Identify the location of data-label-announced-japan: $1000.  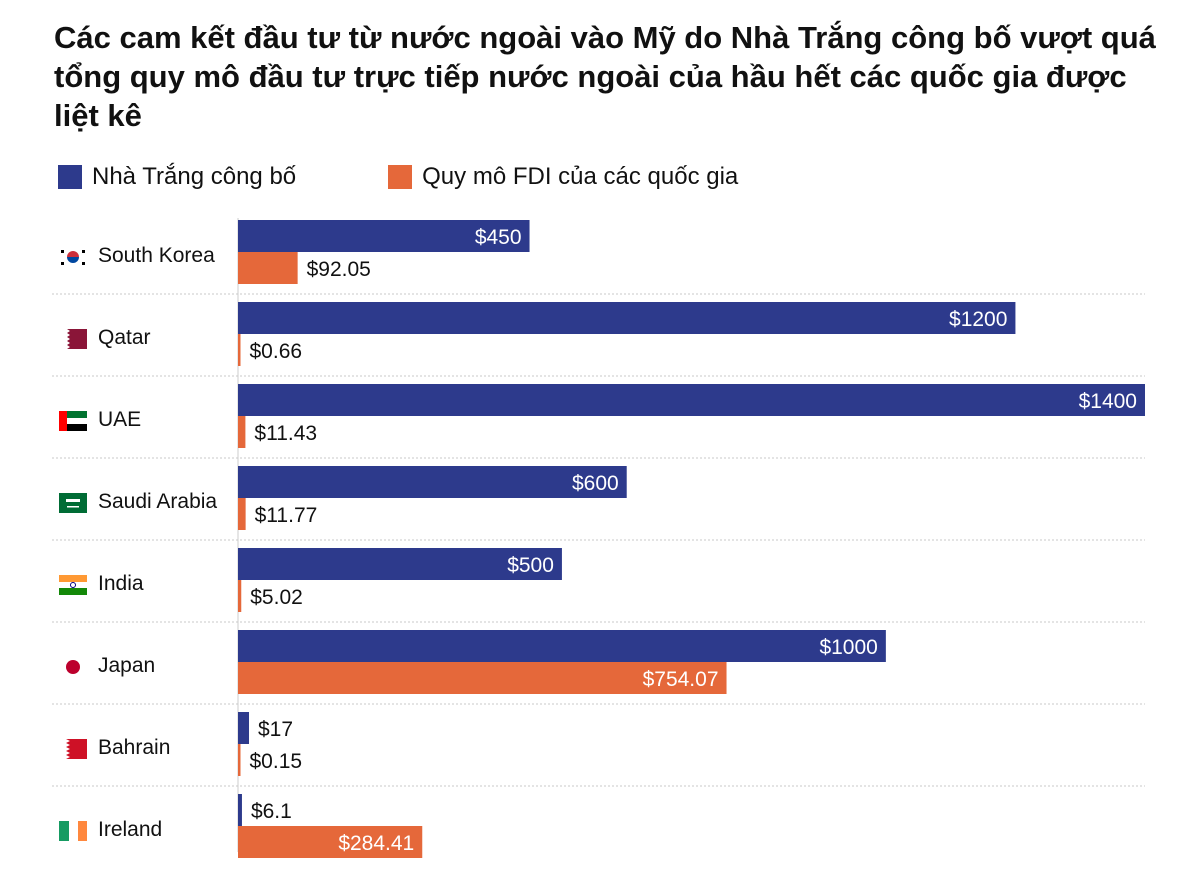
(848, 647).